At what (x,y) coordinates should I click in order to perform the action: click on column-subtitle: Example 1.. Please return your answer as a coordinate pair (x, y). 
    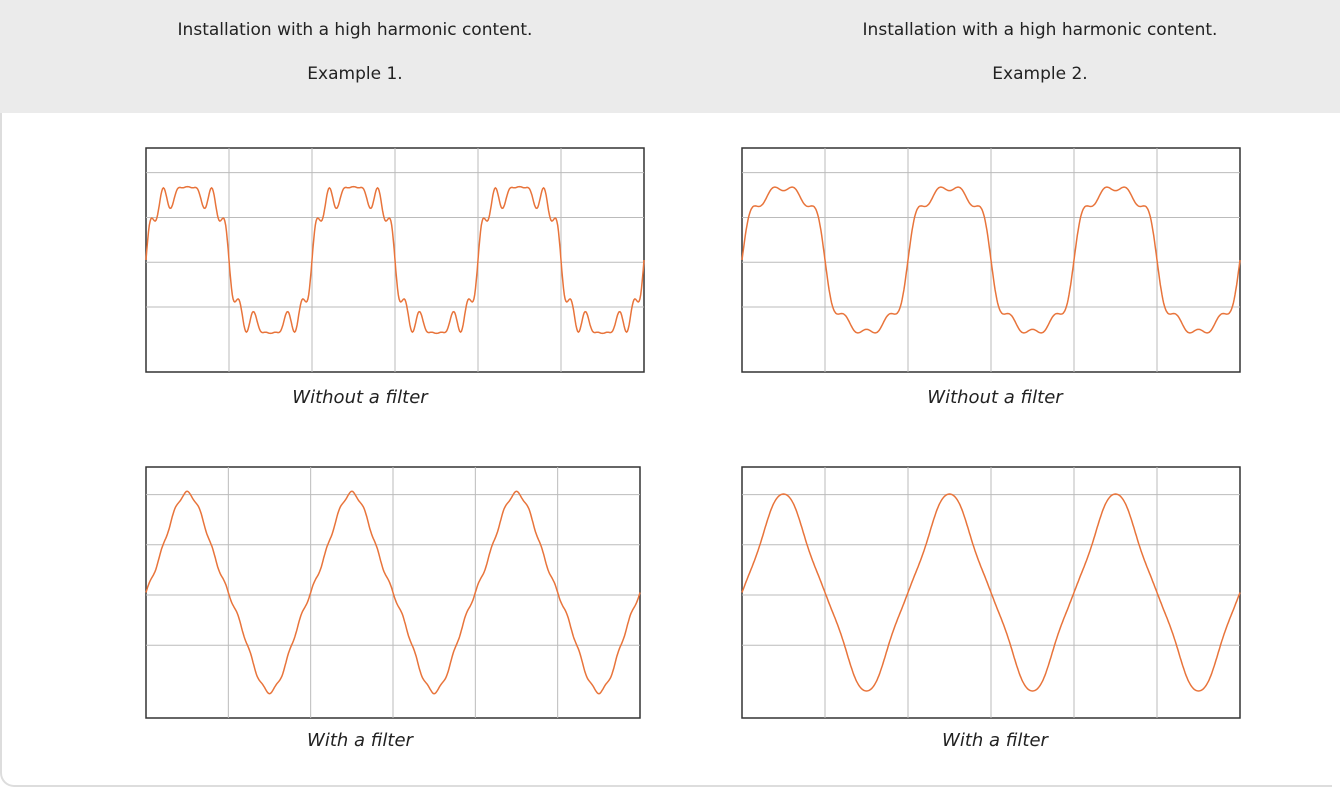
    Looking at the image, I should click on (355, 74).